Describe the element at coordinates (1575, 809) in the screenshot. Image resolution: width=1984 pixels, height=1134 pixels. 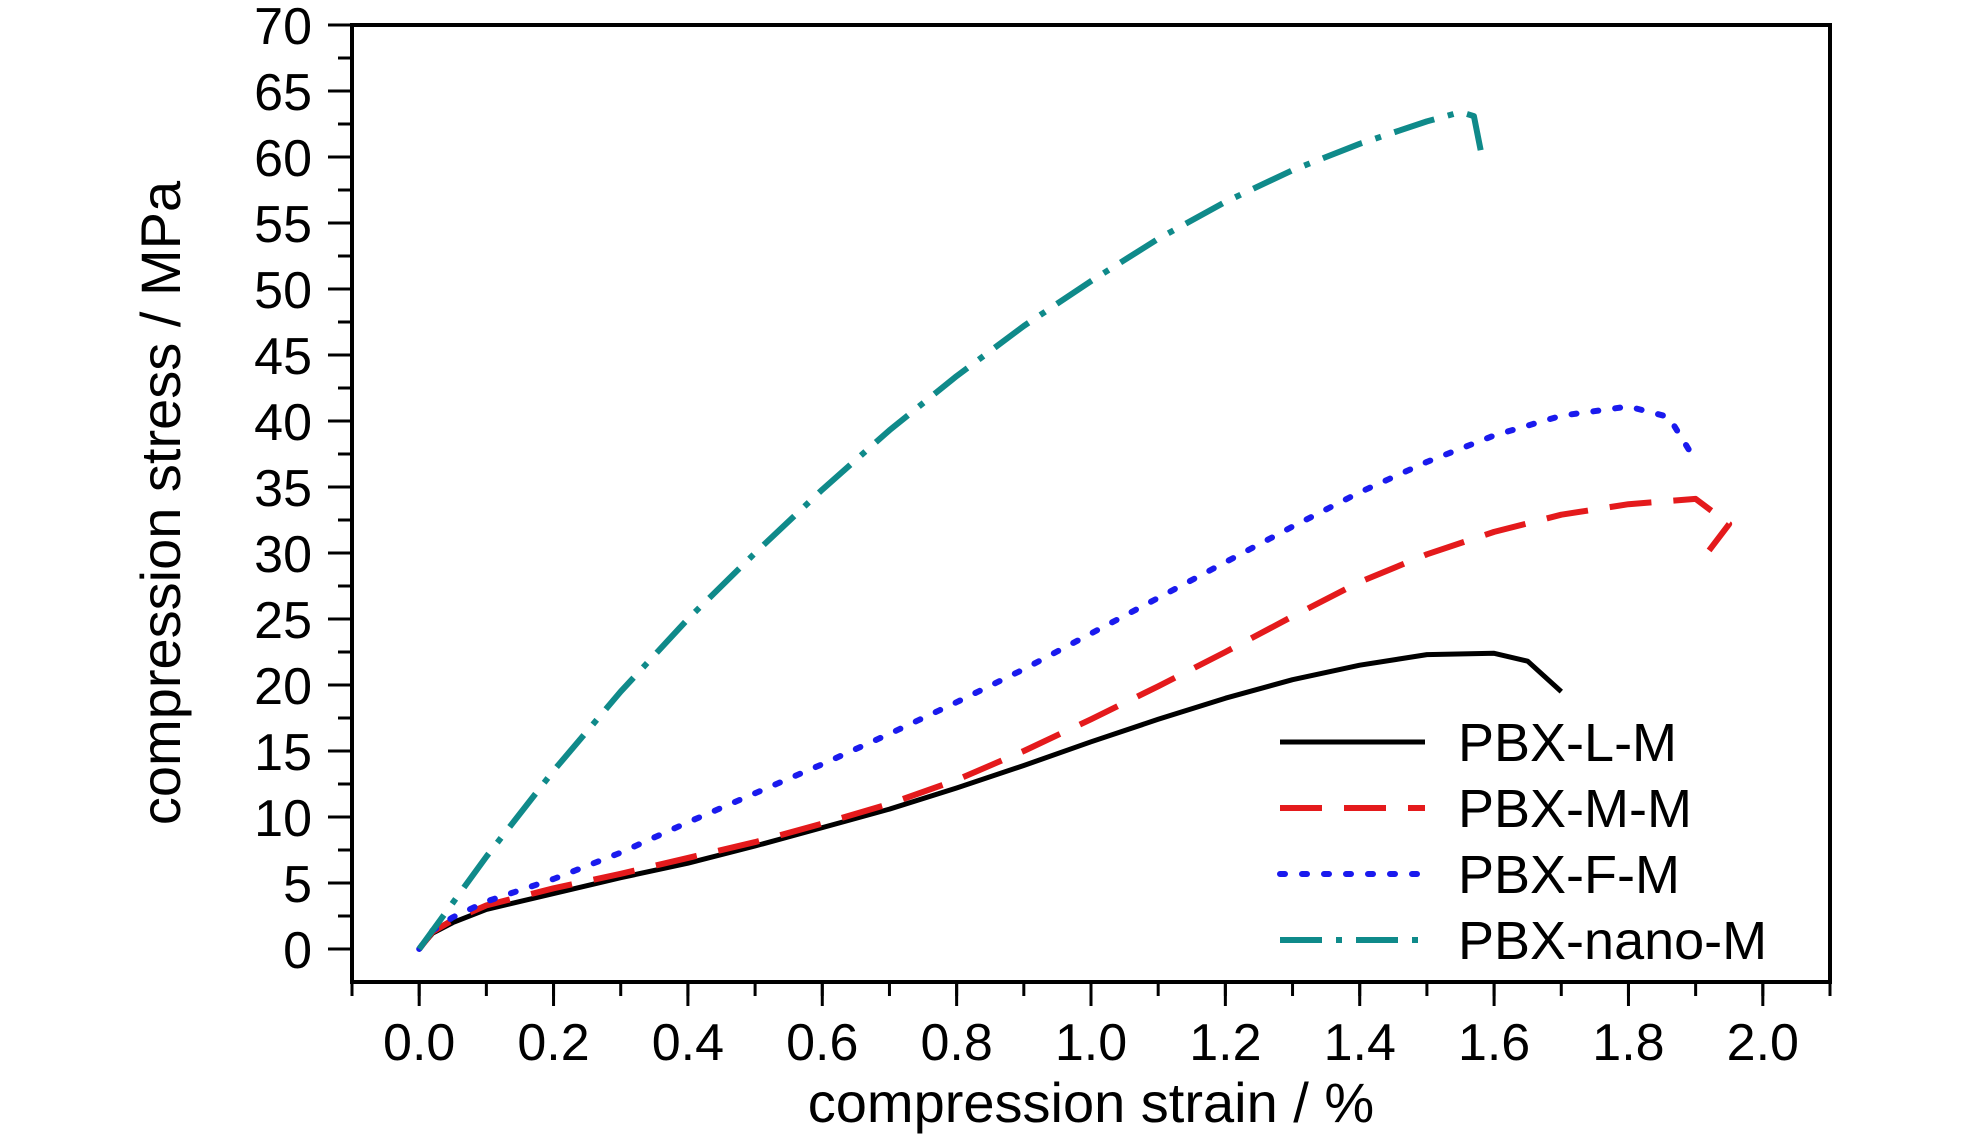
I see `legend-label: PBX-M-M` at that location.